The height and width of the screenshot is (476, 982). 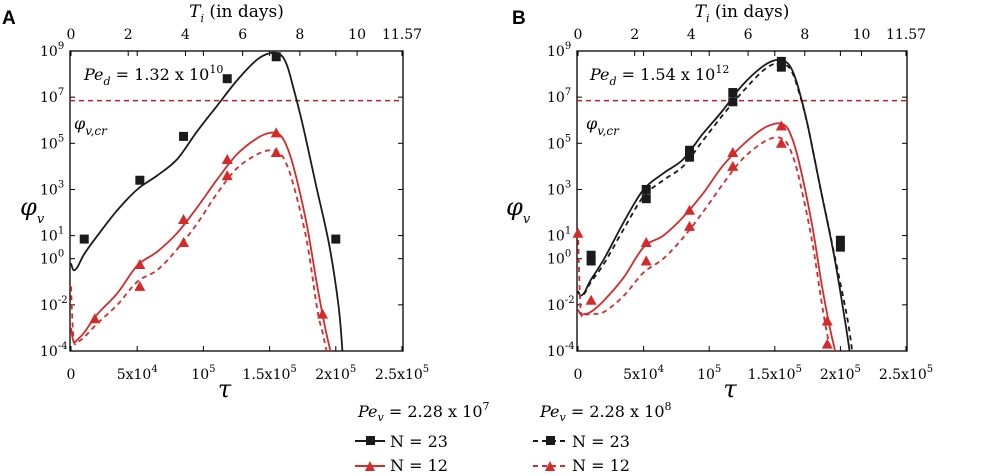 What do you see at coordinates (419, 465) in the screenshot?
I see `legend-label-n12-solid: N = 12` at bounding box center [419, 465].